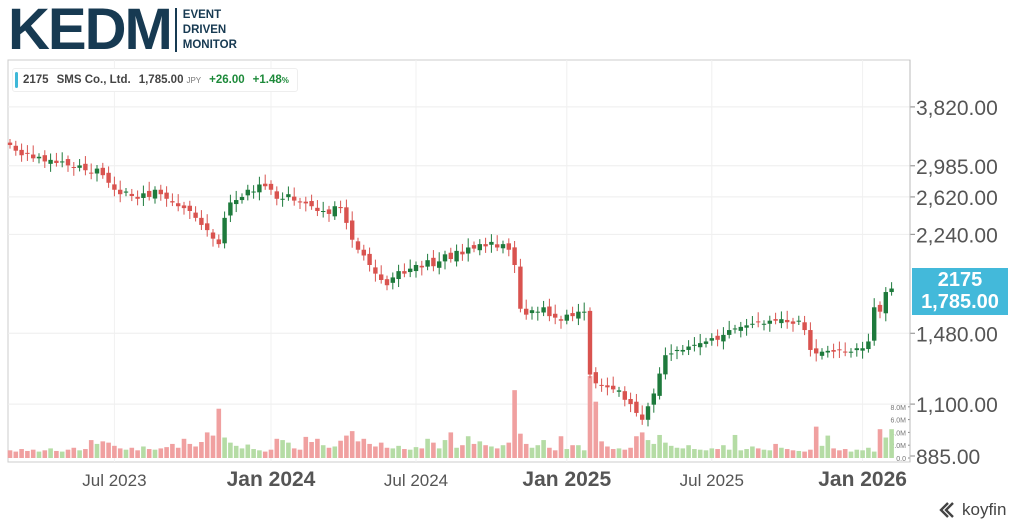 Image resolution: width=1024 pixels, height=529 pixels. Describe the element at coordinates (93, 80) in the screenshot. I see `legend-company: SMS Co., Ltd.` at that location.